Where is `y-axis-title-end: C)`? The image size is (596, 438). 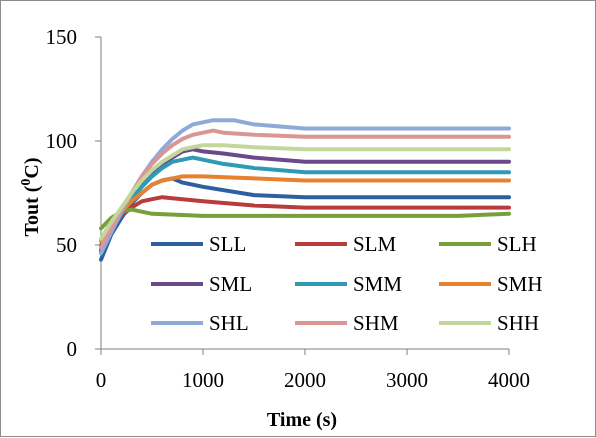
y-axis-title-end: C) is located at coordinates (32, 167).